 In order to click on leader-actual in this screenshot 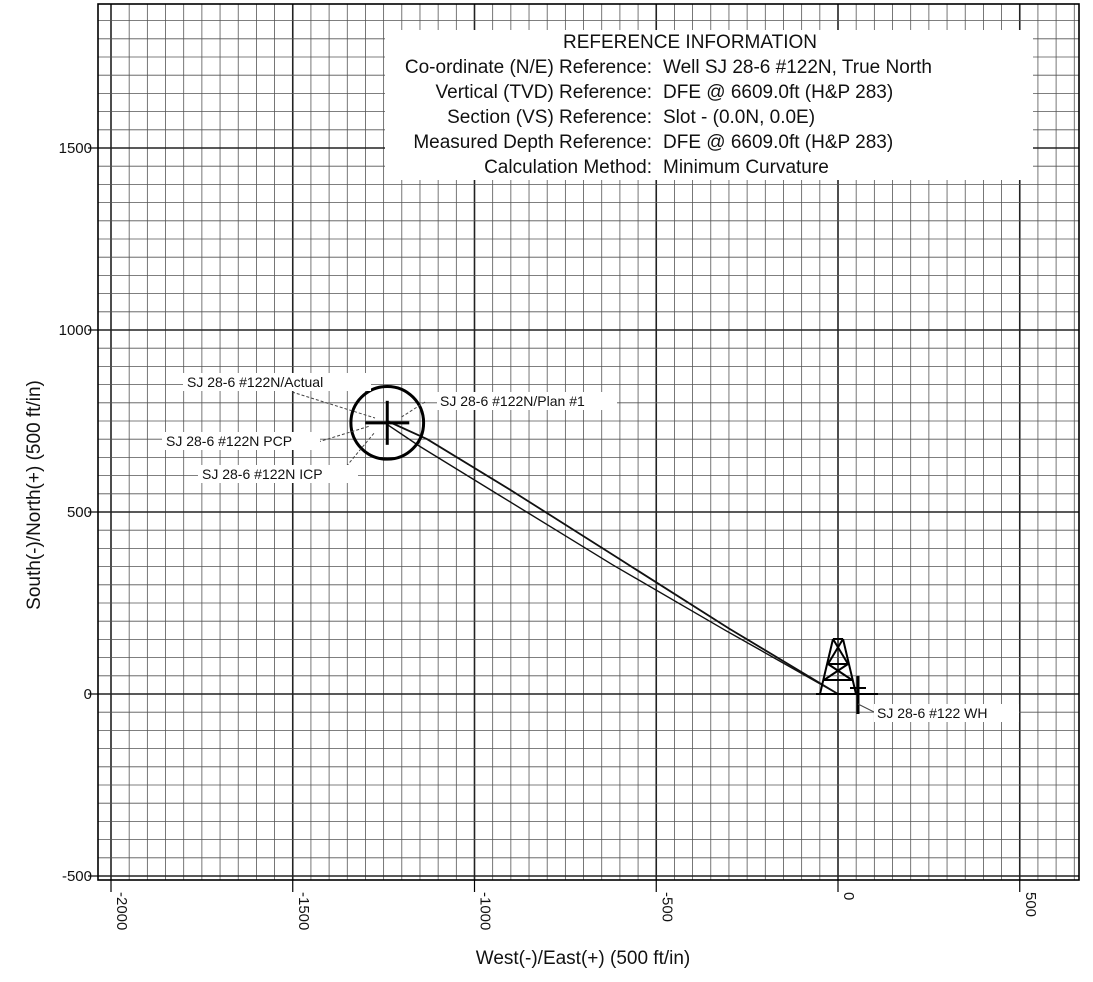, I will do `click(333, 405)`.